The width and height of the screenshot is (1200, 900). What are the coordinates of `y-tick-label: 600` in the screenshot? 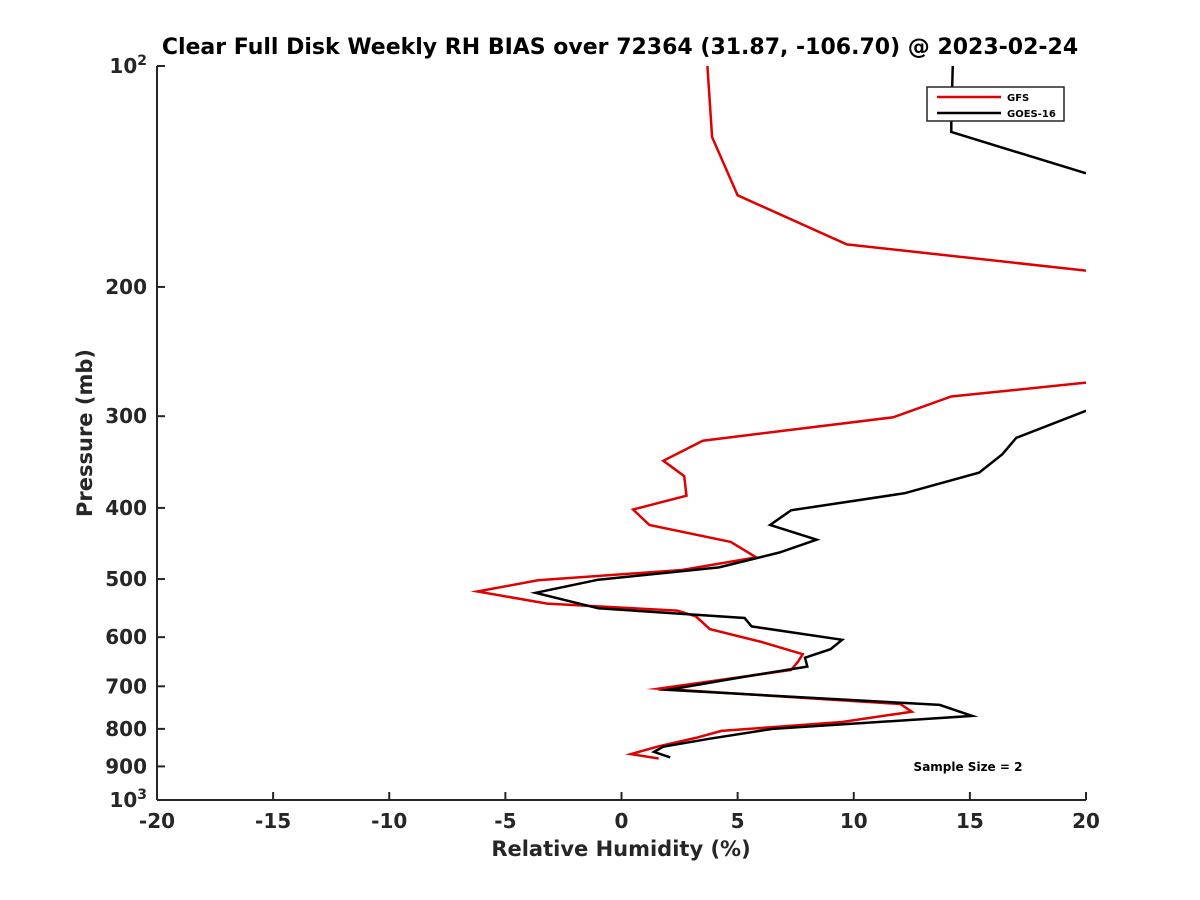 It's located at (126, 637).